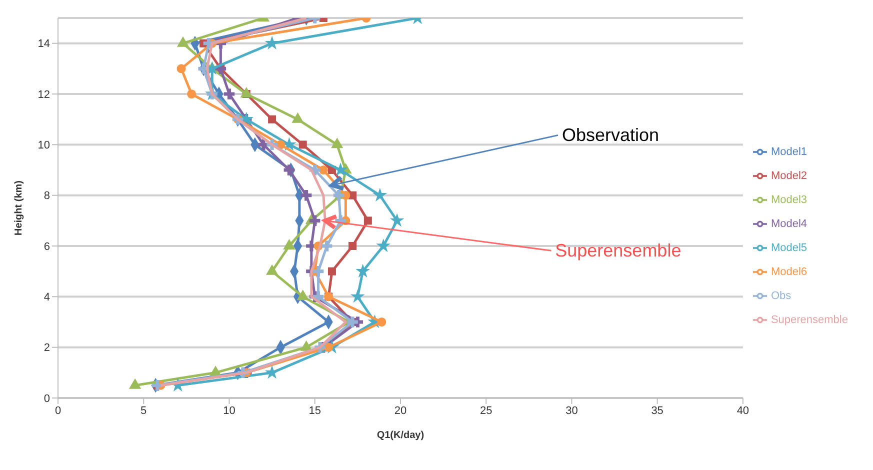 The width and height of the screenshot is (873, 470). Describe the element at coordinates (400, 435) in the screenshot. I see `x-axis-title: Q1(K/day)` at that location.